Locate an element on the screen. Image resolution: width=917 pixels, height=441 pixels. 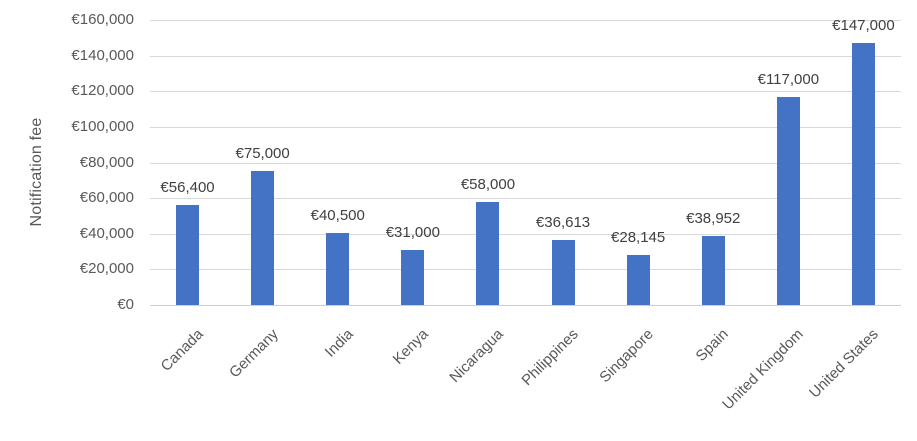
y-tick-label: €100,000 is located at coordinates (102, 126).